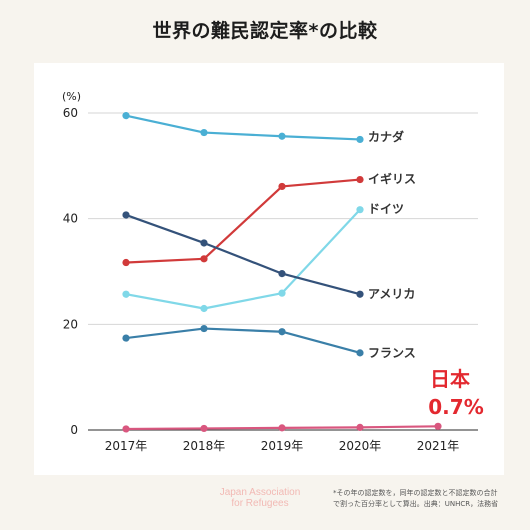  Describe the element at coordinates (360, 446) in the screenshot. I see `x-tick-label: 2020年` at that location.